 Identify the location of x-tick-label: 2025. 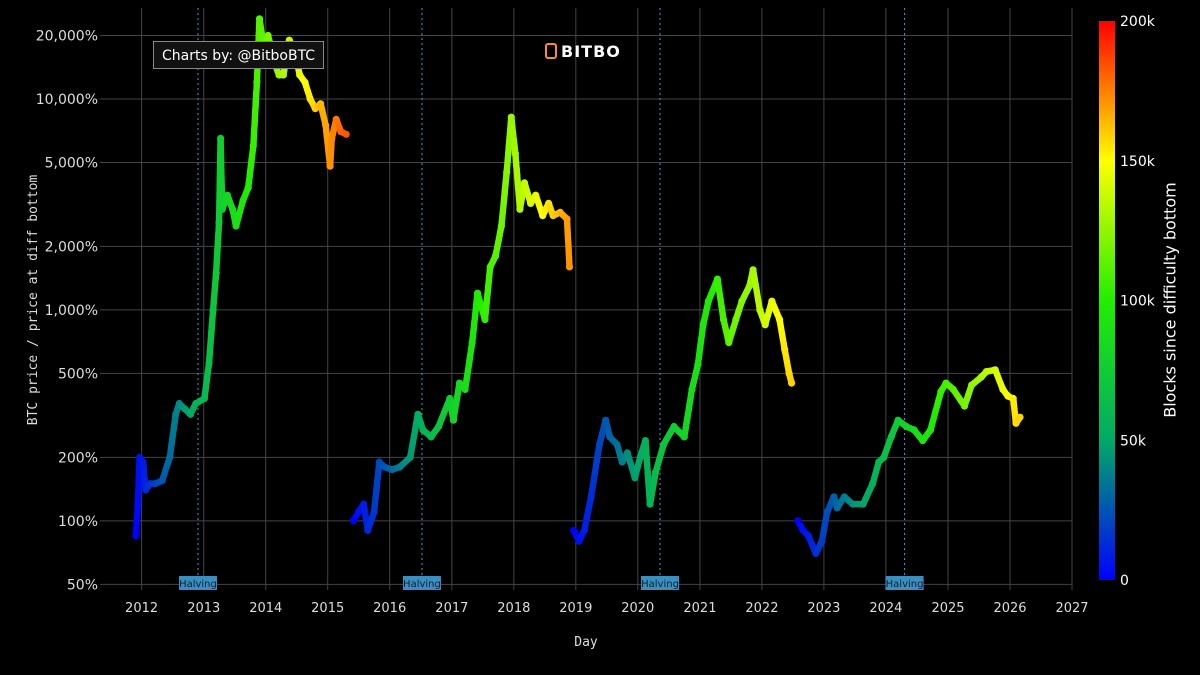
(947, 608).